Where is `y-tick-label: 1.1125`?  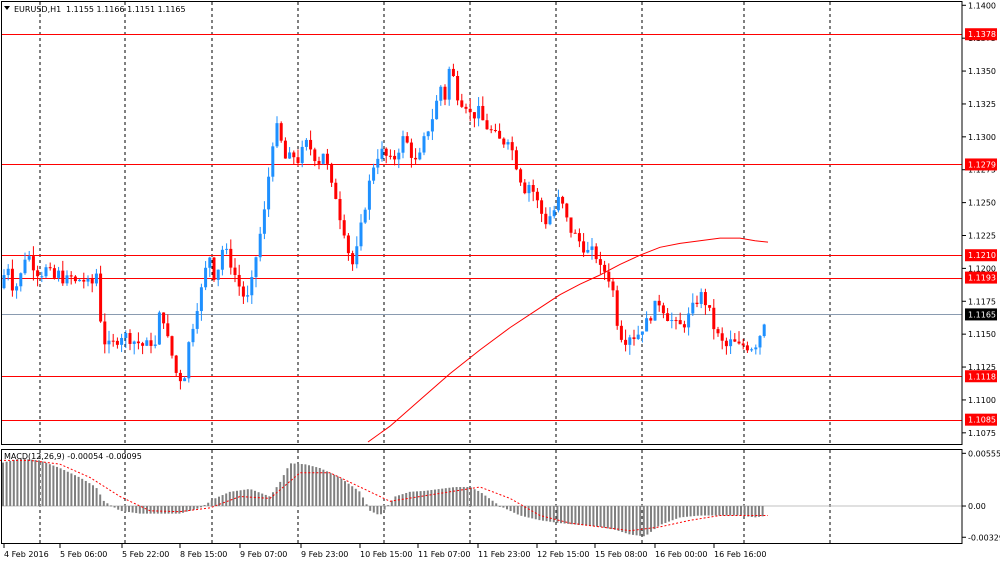
y-tick-label: 1.1125 is located at coordinates (982, 367).